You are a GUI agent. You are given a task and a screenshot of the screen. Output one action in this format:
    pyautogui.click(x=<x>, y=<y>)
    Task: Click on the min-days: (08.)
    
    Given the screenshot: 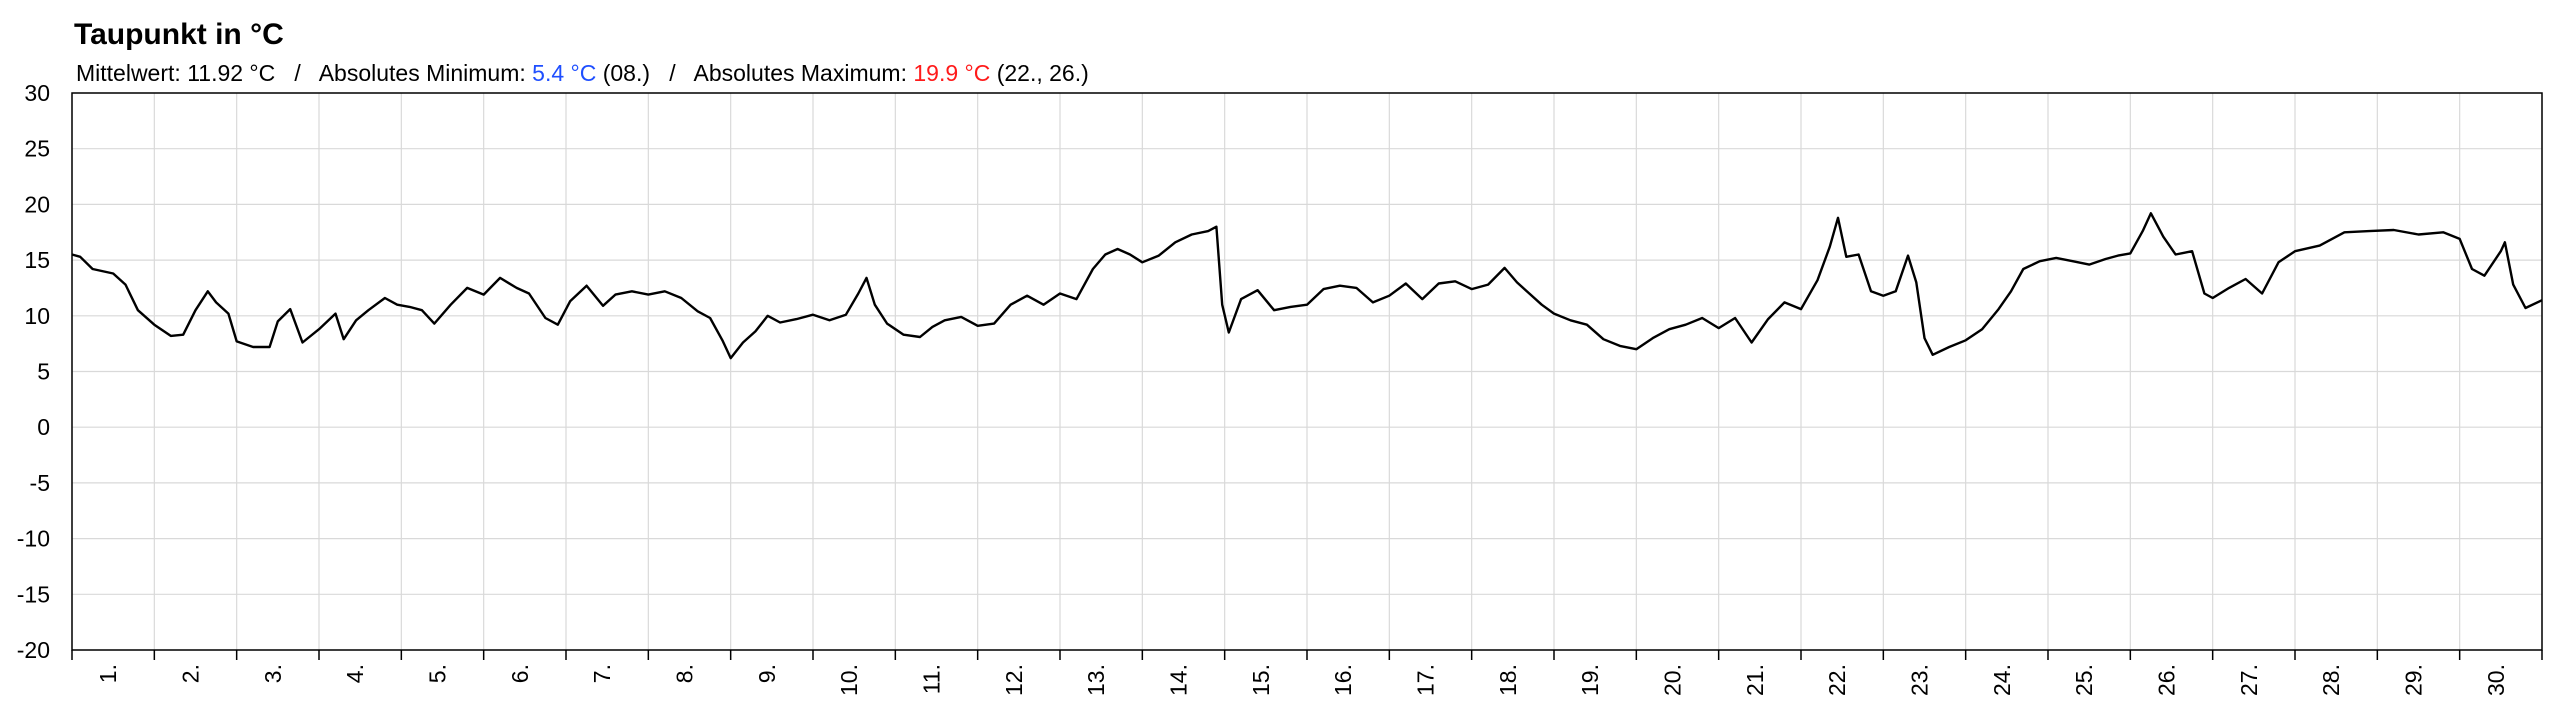 What is the action you would take?
    pyautogui.click(x=626, y=73)
    